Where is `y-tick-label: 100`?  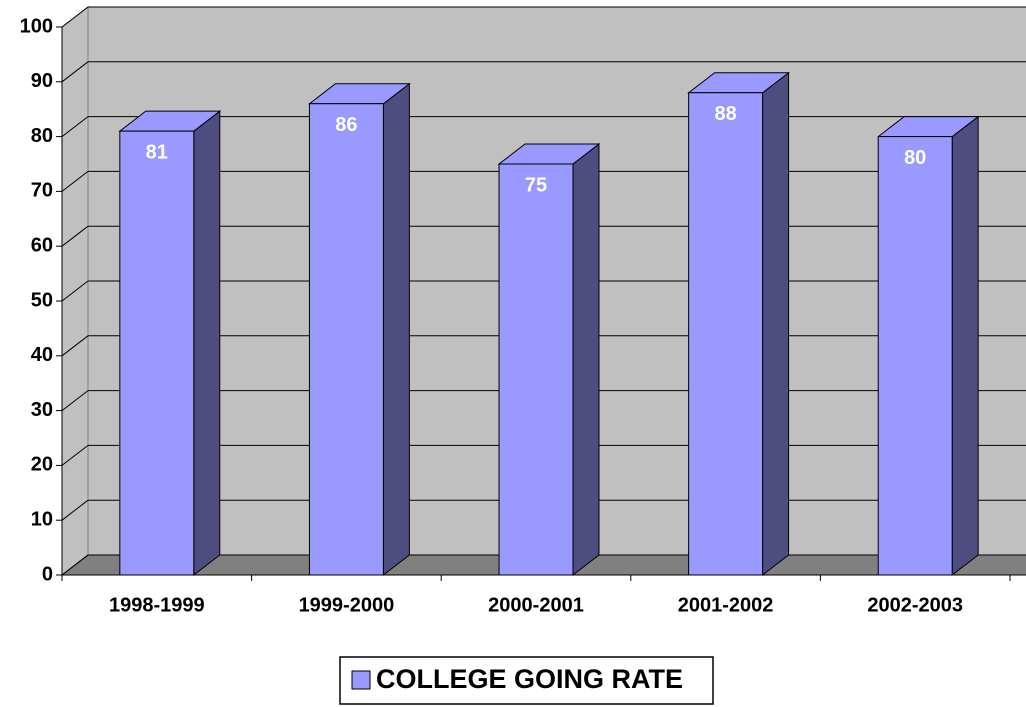 y-tick-label: 100 is located at coordinates (36, 26).